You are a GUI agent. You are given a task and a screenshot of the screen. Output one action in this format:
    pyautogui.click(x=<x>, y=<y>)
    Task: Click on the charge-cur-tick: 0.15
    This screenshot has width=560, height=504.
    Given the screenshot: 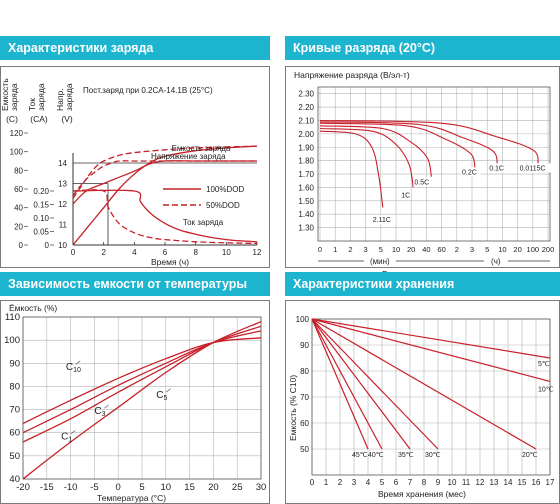 What is the action you would take?
    pyautogui.click(x=41, y=205)
    